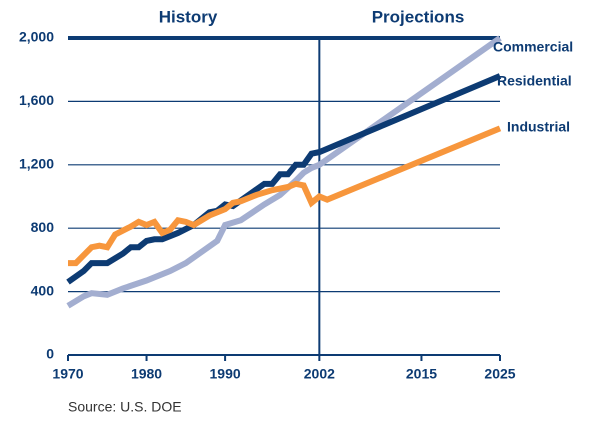 This screenshot has height=422, width=589. What do you see at coordinates (43, 227) in the screenshot?
I see `y-tick-label: 800` at bounding box center [43, 227].